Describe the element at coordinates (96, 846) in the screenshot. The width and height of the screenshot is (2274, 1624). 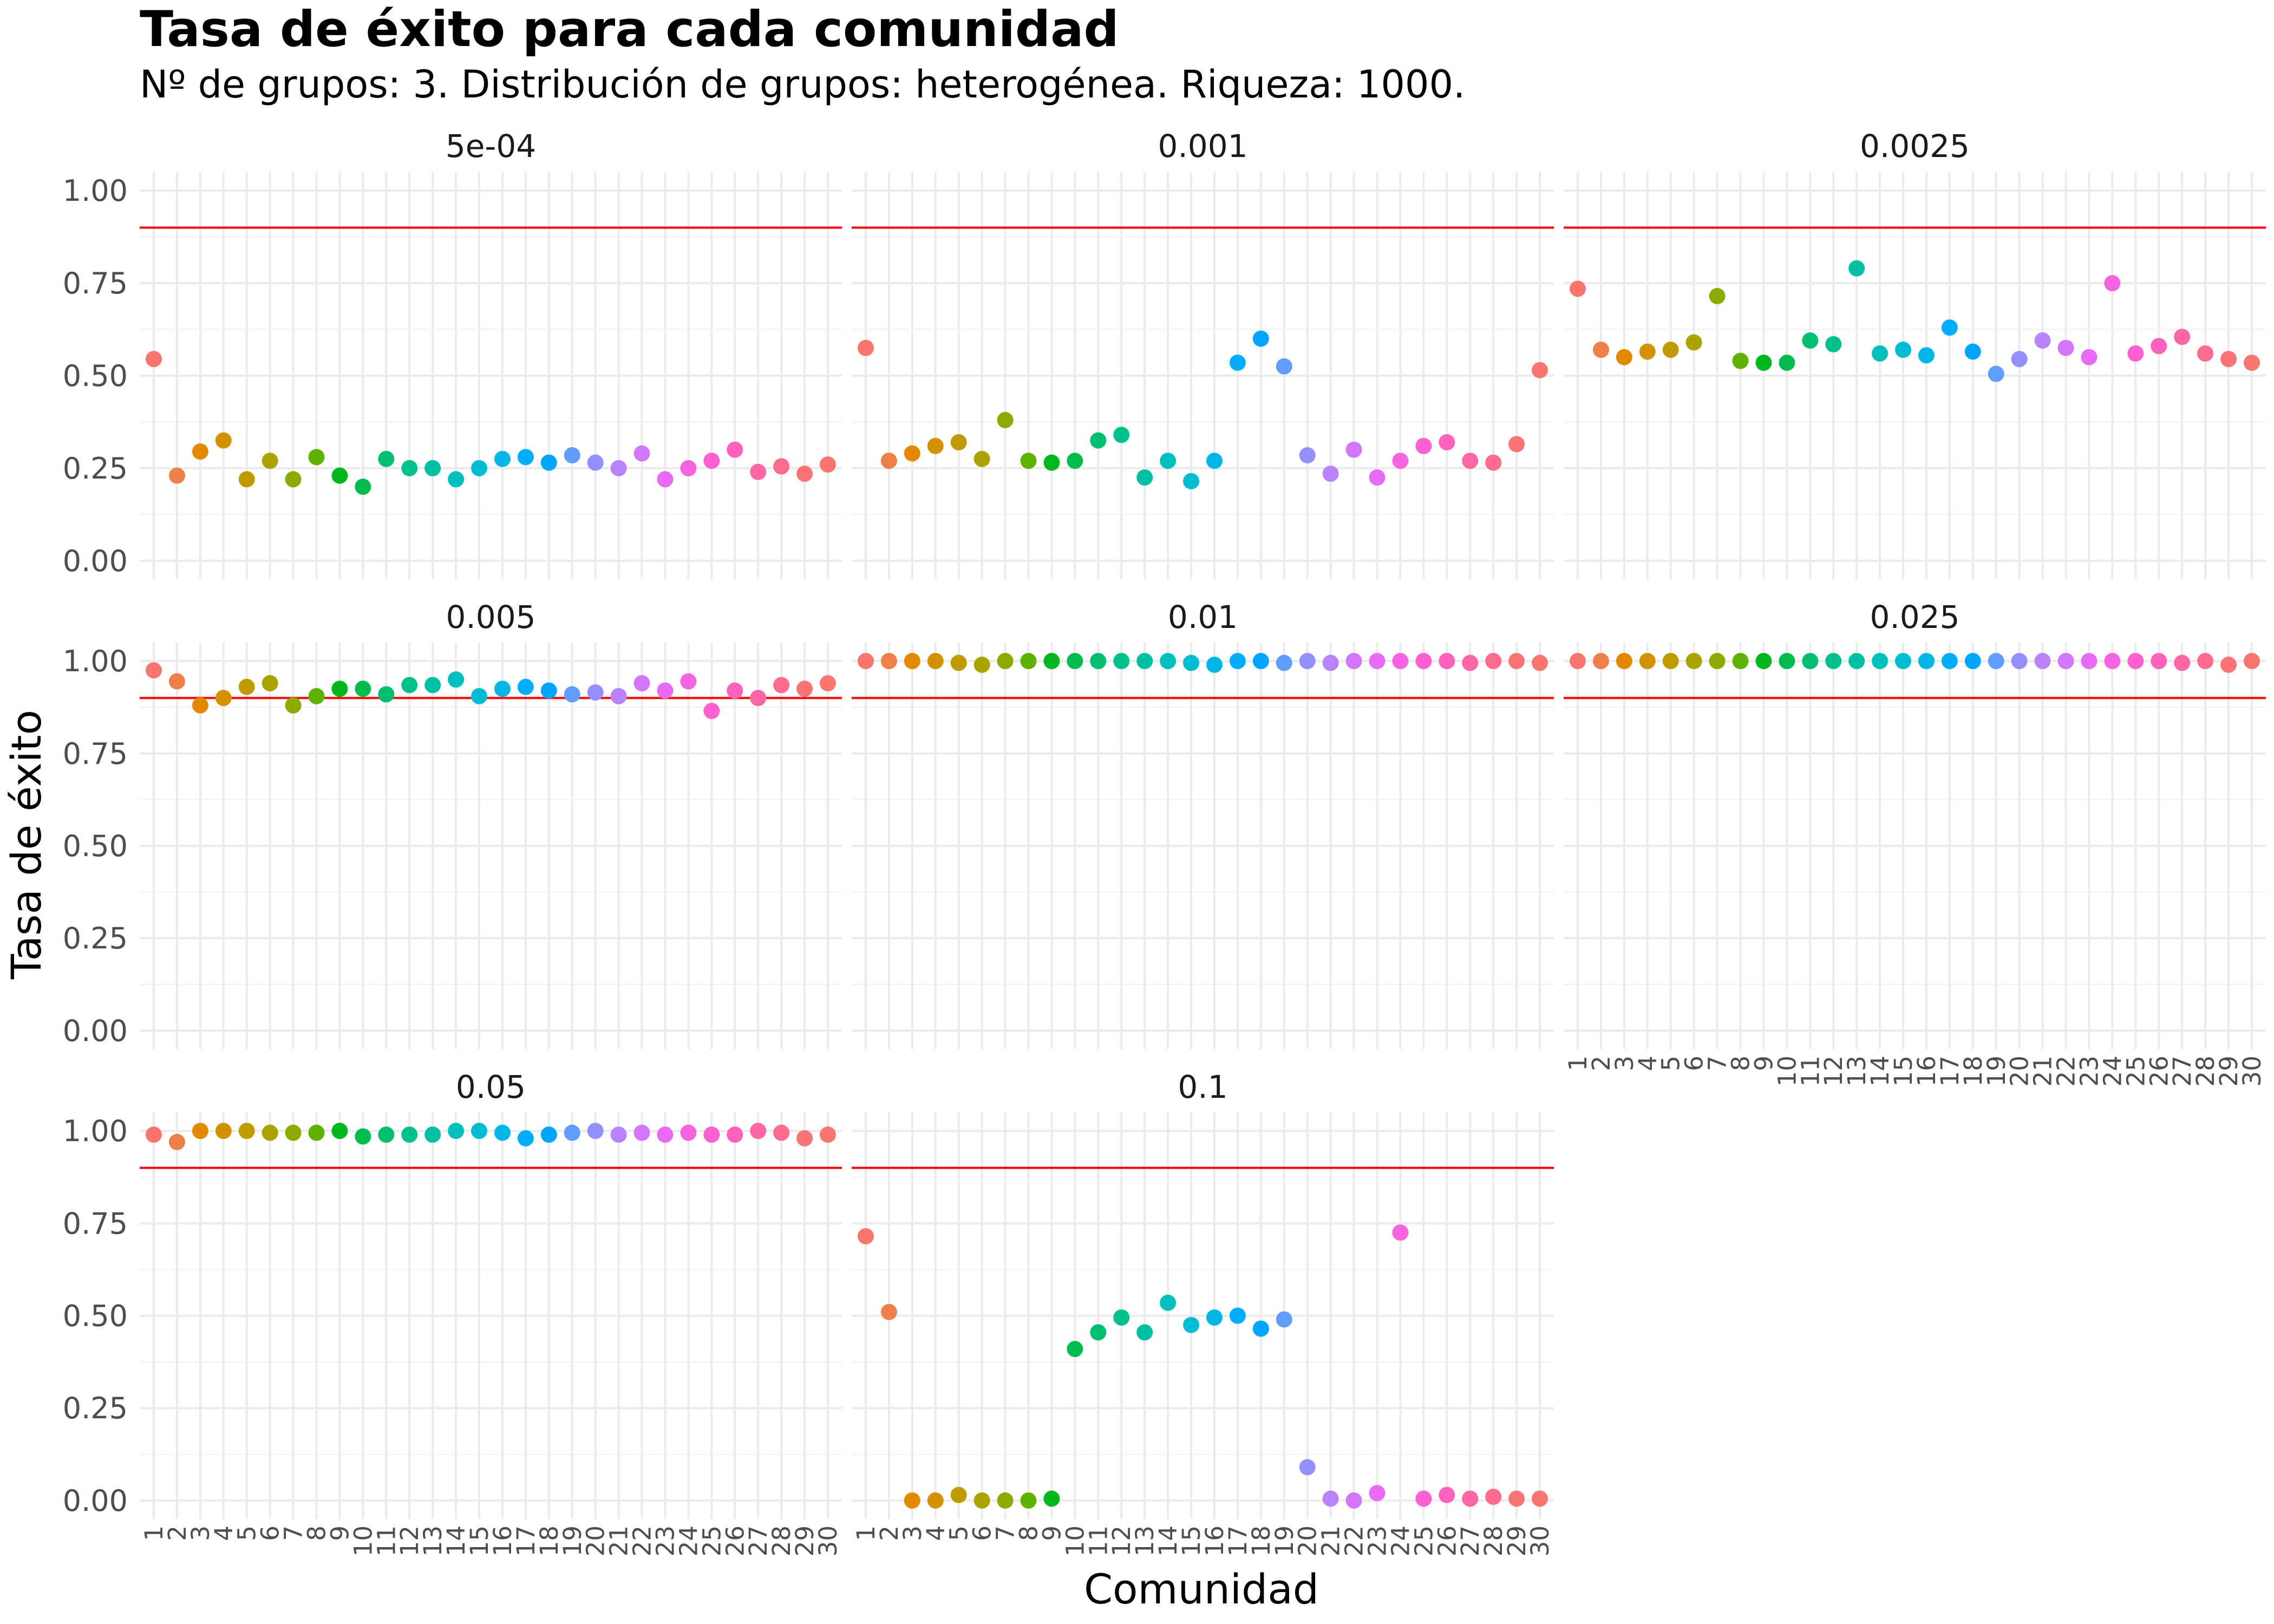
I see `y-tick-label: 0.50` at that location.